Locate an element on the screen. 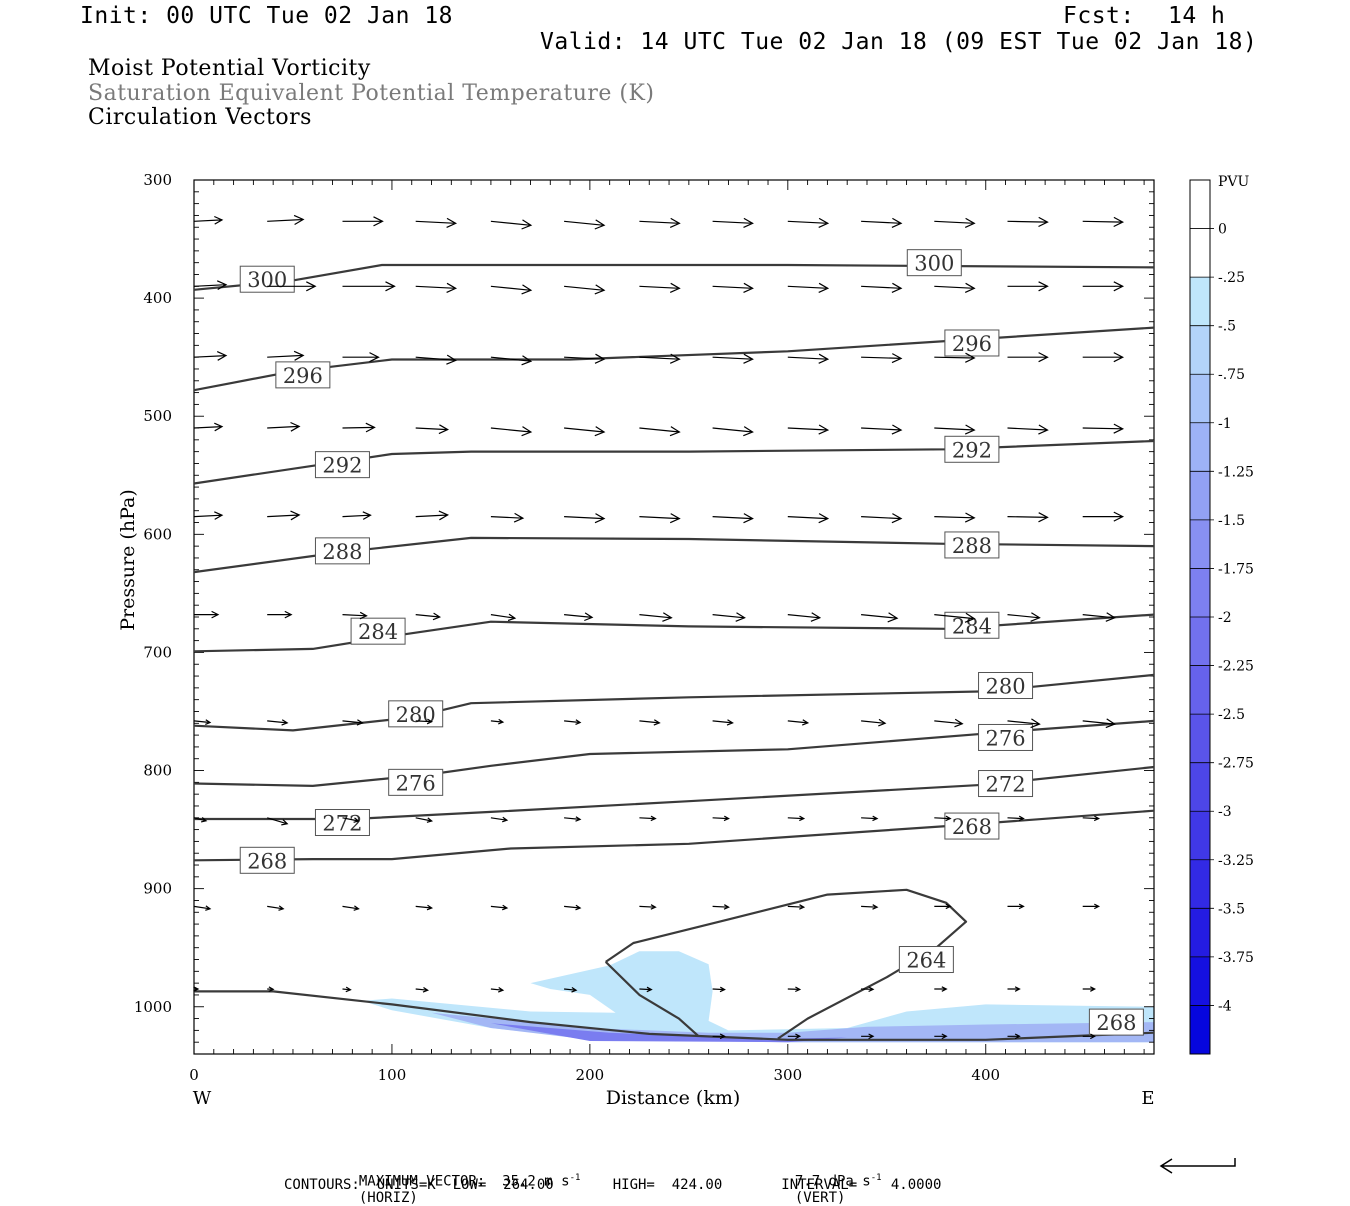 Image resolution: width=1350 pixels, height=1206 pixels. x-tick-label: 100 is located at coordinates (392, 1075).